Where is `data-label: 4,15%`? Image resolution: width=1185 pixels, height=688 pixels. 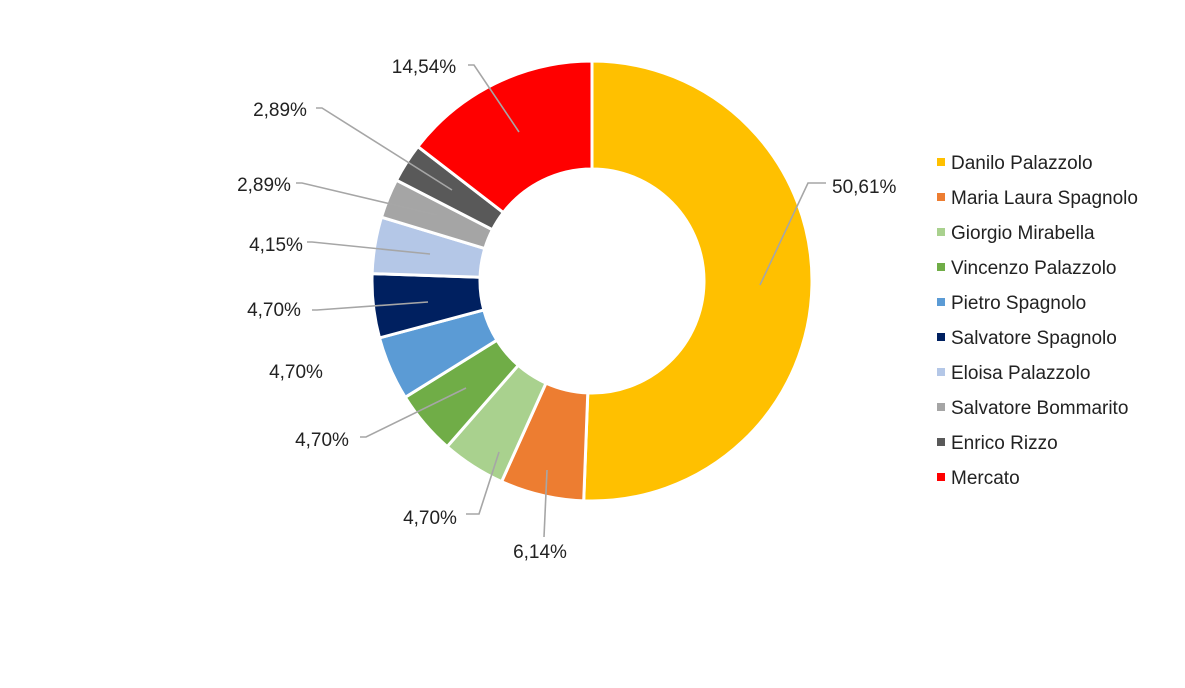 data-label: 4,15% is located at coordinates (276, 245).